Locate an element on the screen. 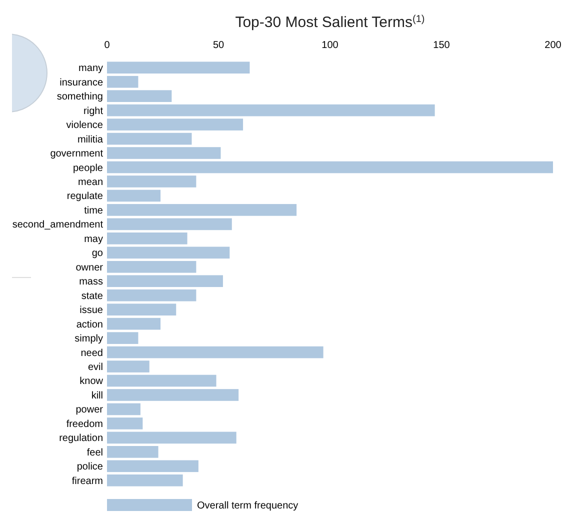  y-tick-label: owner is located at coordinates (90, 268).